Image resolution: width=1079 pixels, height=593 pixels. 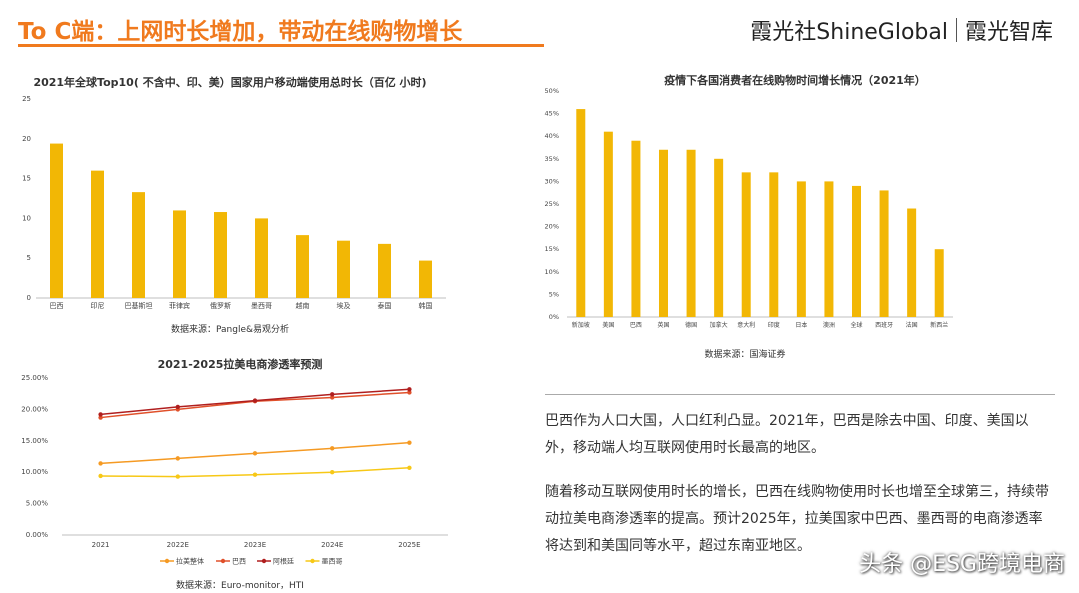 I want to click on x-tick-label: 全球, so click(x=856, y=325).